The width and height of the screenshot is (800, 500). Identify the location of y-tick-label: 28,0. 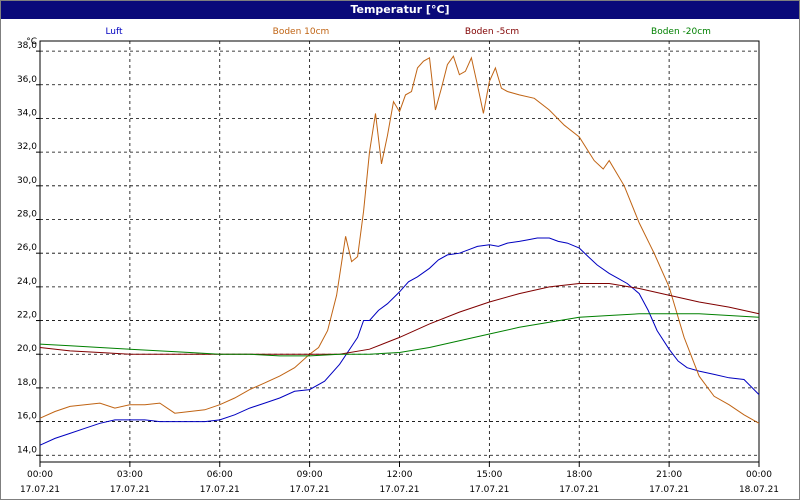
(27, 215).